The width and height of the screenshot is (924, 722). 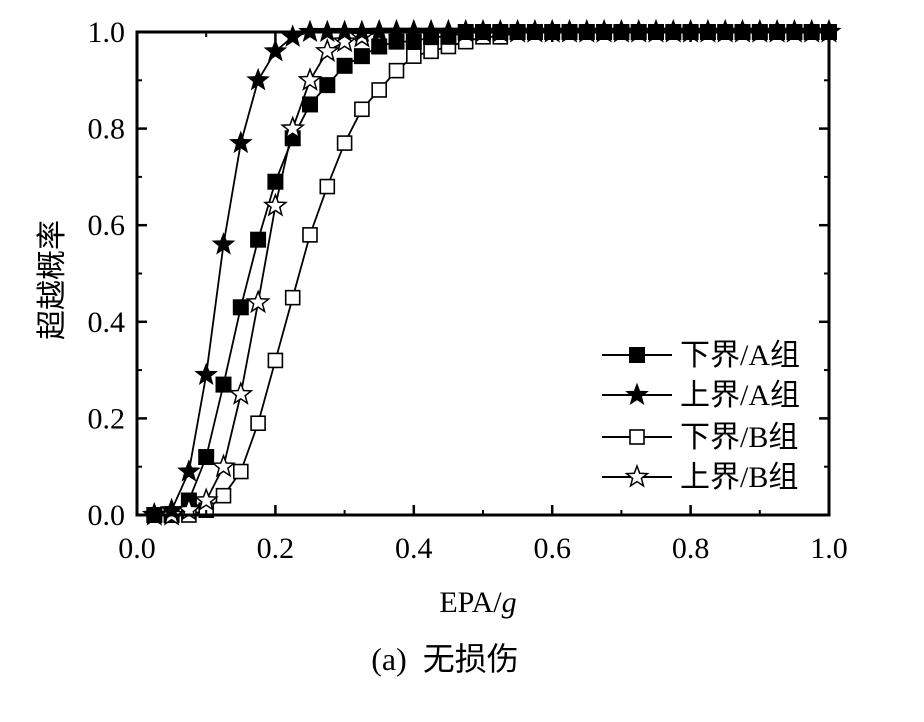 I want to click on x-tick-label: 0.0, so click(x=137, y=548).